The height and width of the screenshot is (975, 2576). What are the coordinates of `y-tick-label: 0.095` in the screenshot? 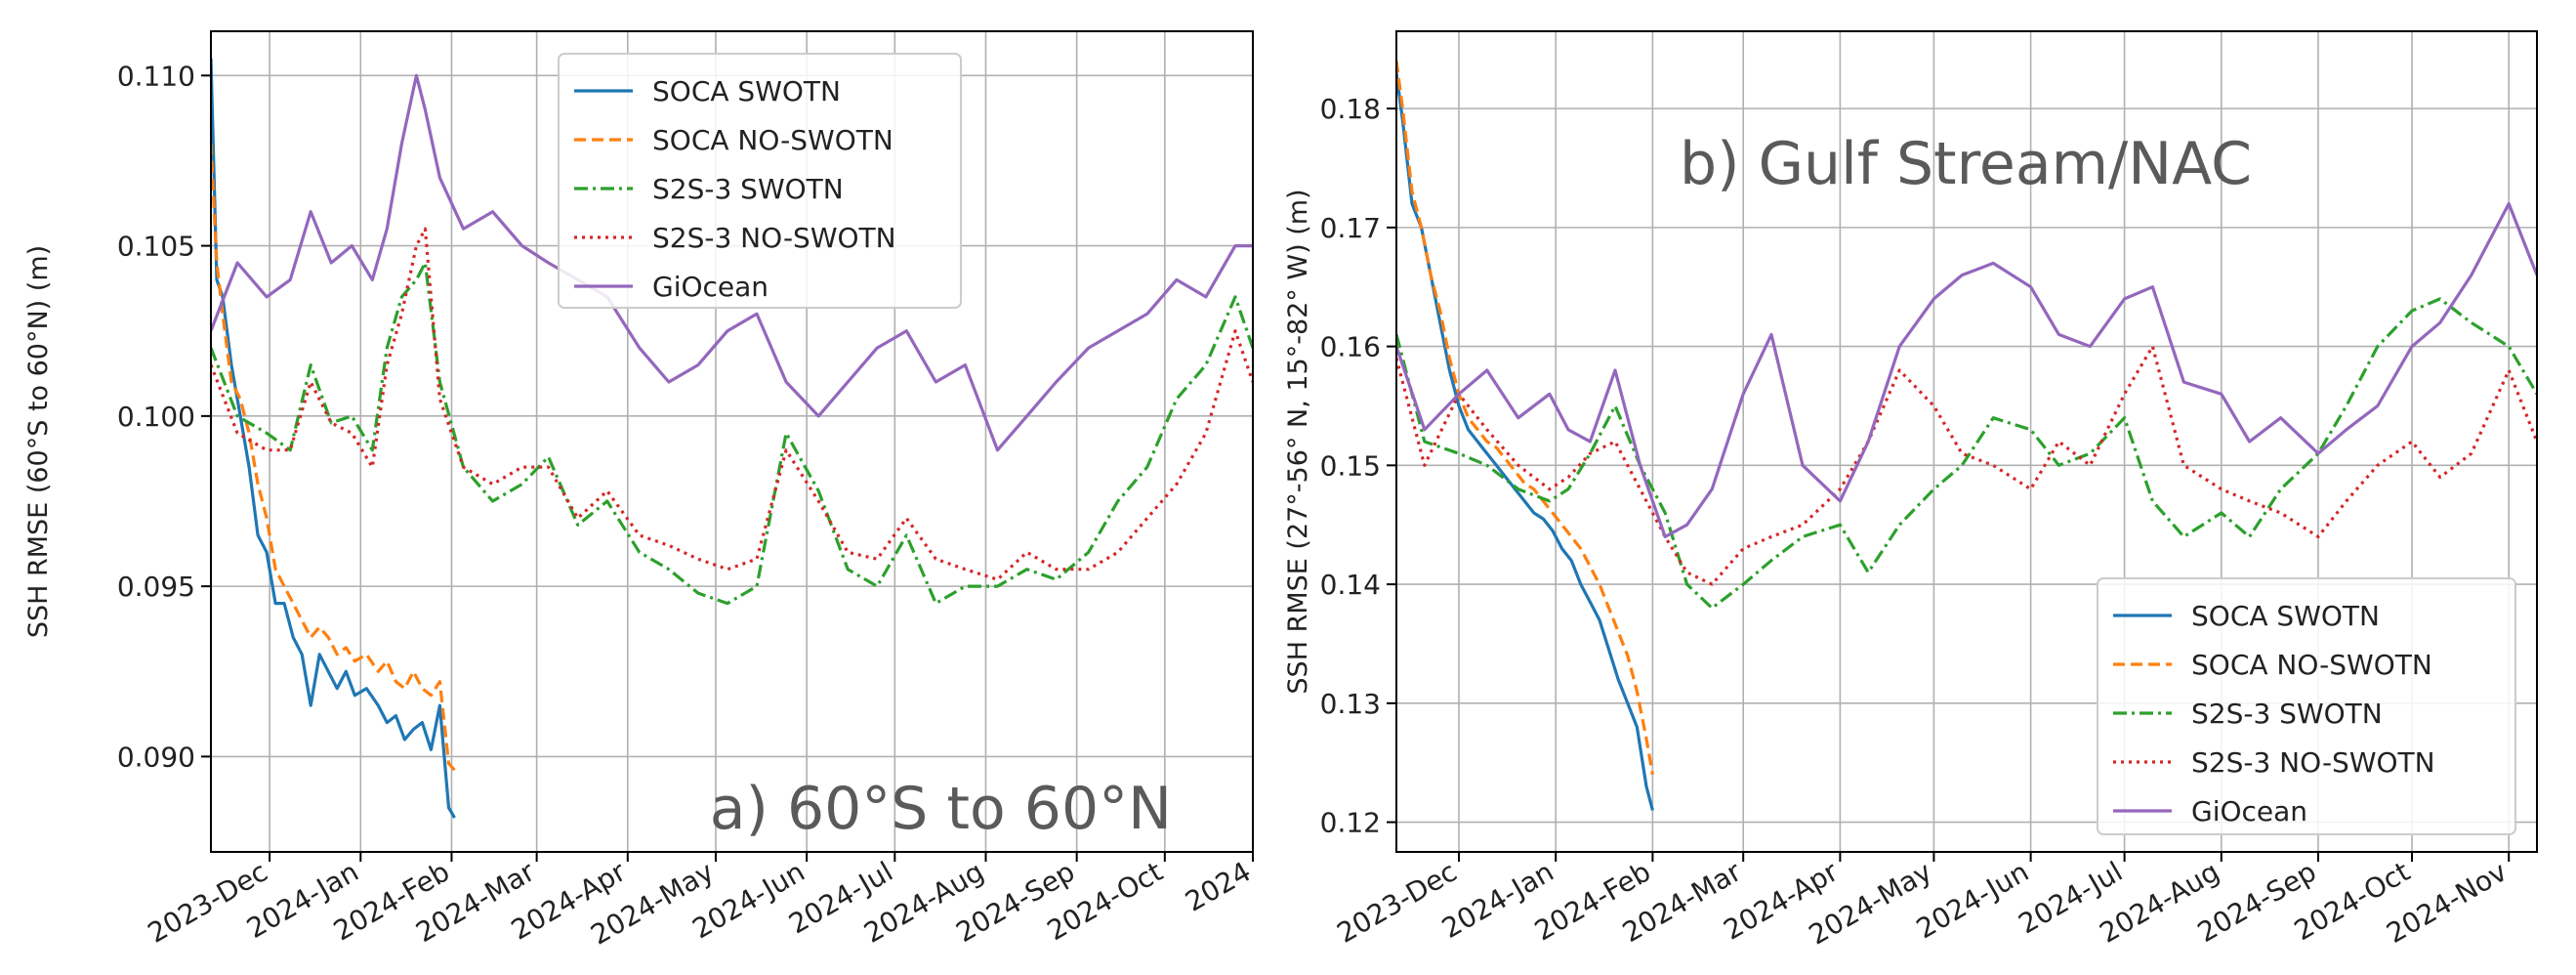 It's located at (156, 587).